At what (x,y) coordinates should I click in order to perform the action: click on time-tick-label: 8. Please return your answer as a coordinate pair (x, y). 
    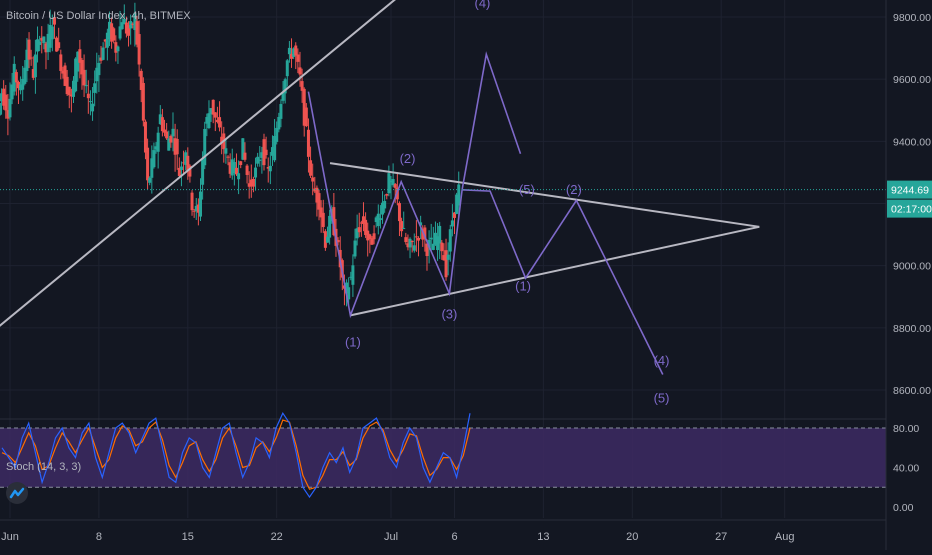
    Looking at the image, I should click on (99, 537).